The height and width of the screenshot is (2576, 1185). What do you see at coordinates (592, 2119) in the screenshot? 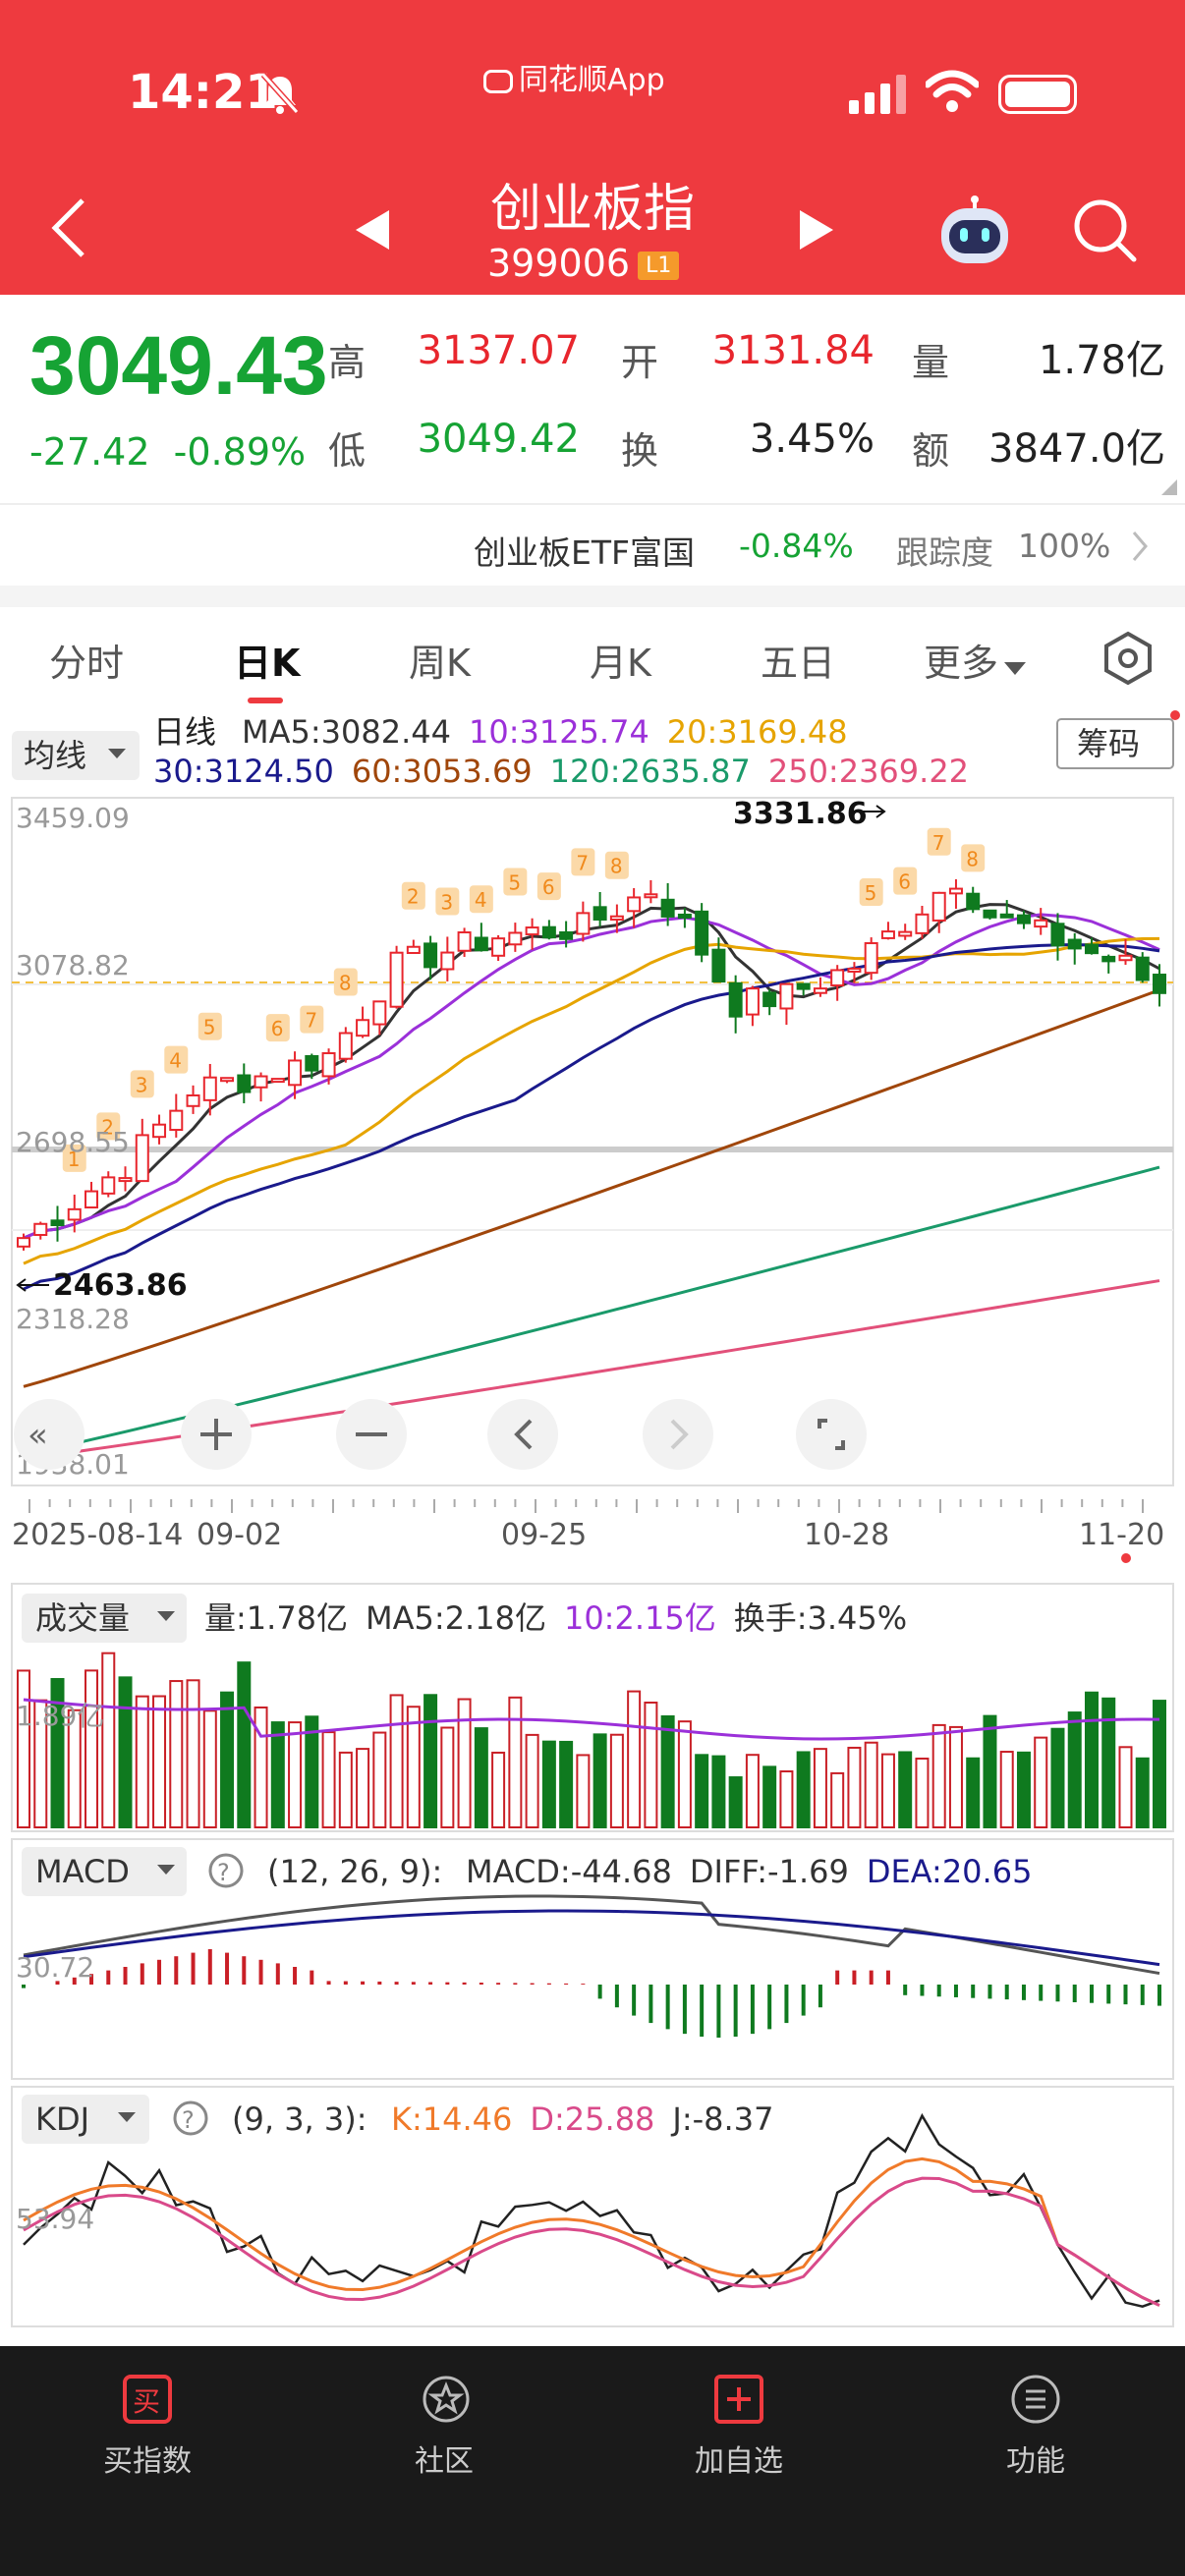
I see `kdj-items-item: D:25.88` at bounding box center [592, 2119].